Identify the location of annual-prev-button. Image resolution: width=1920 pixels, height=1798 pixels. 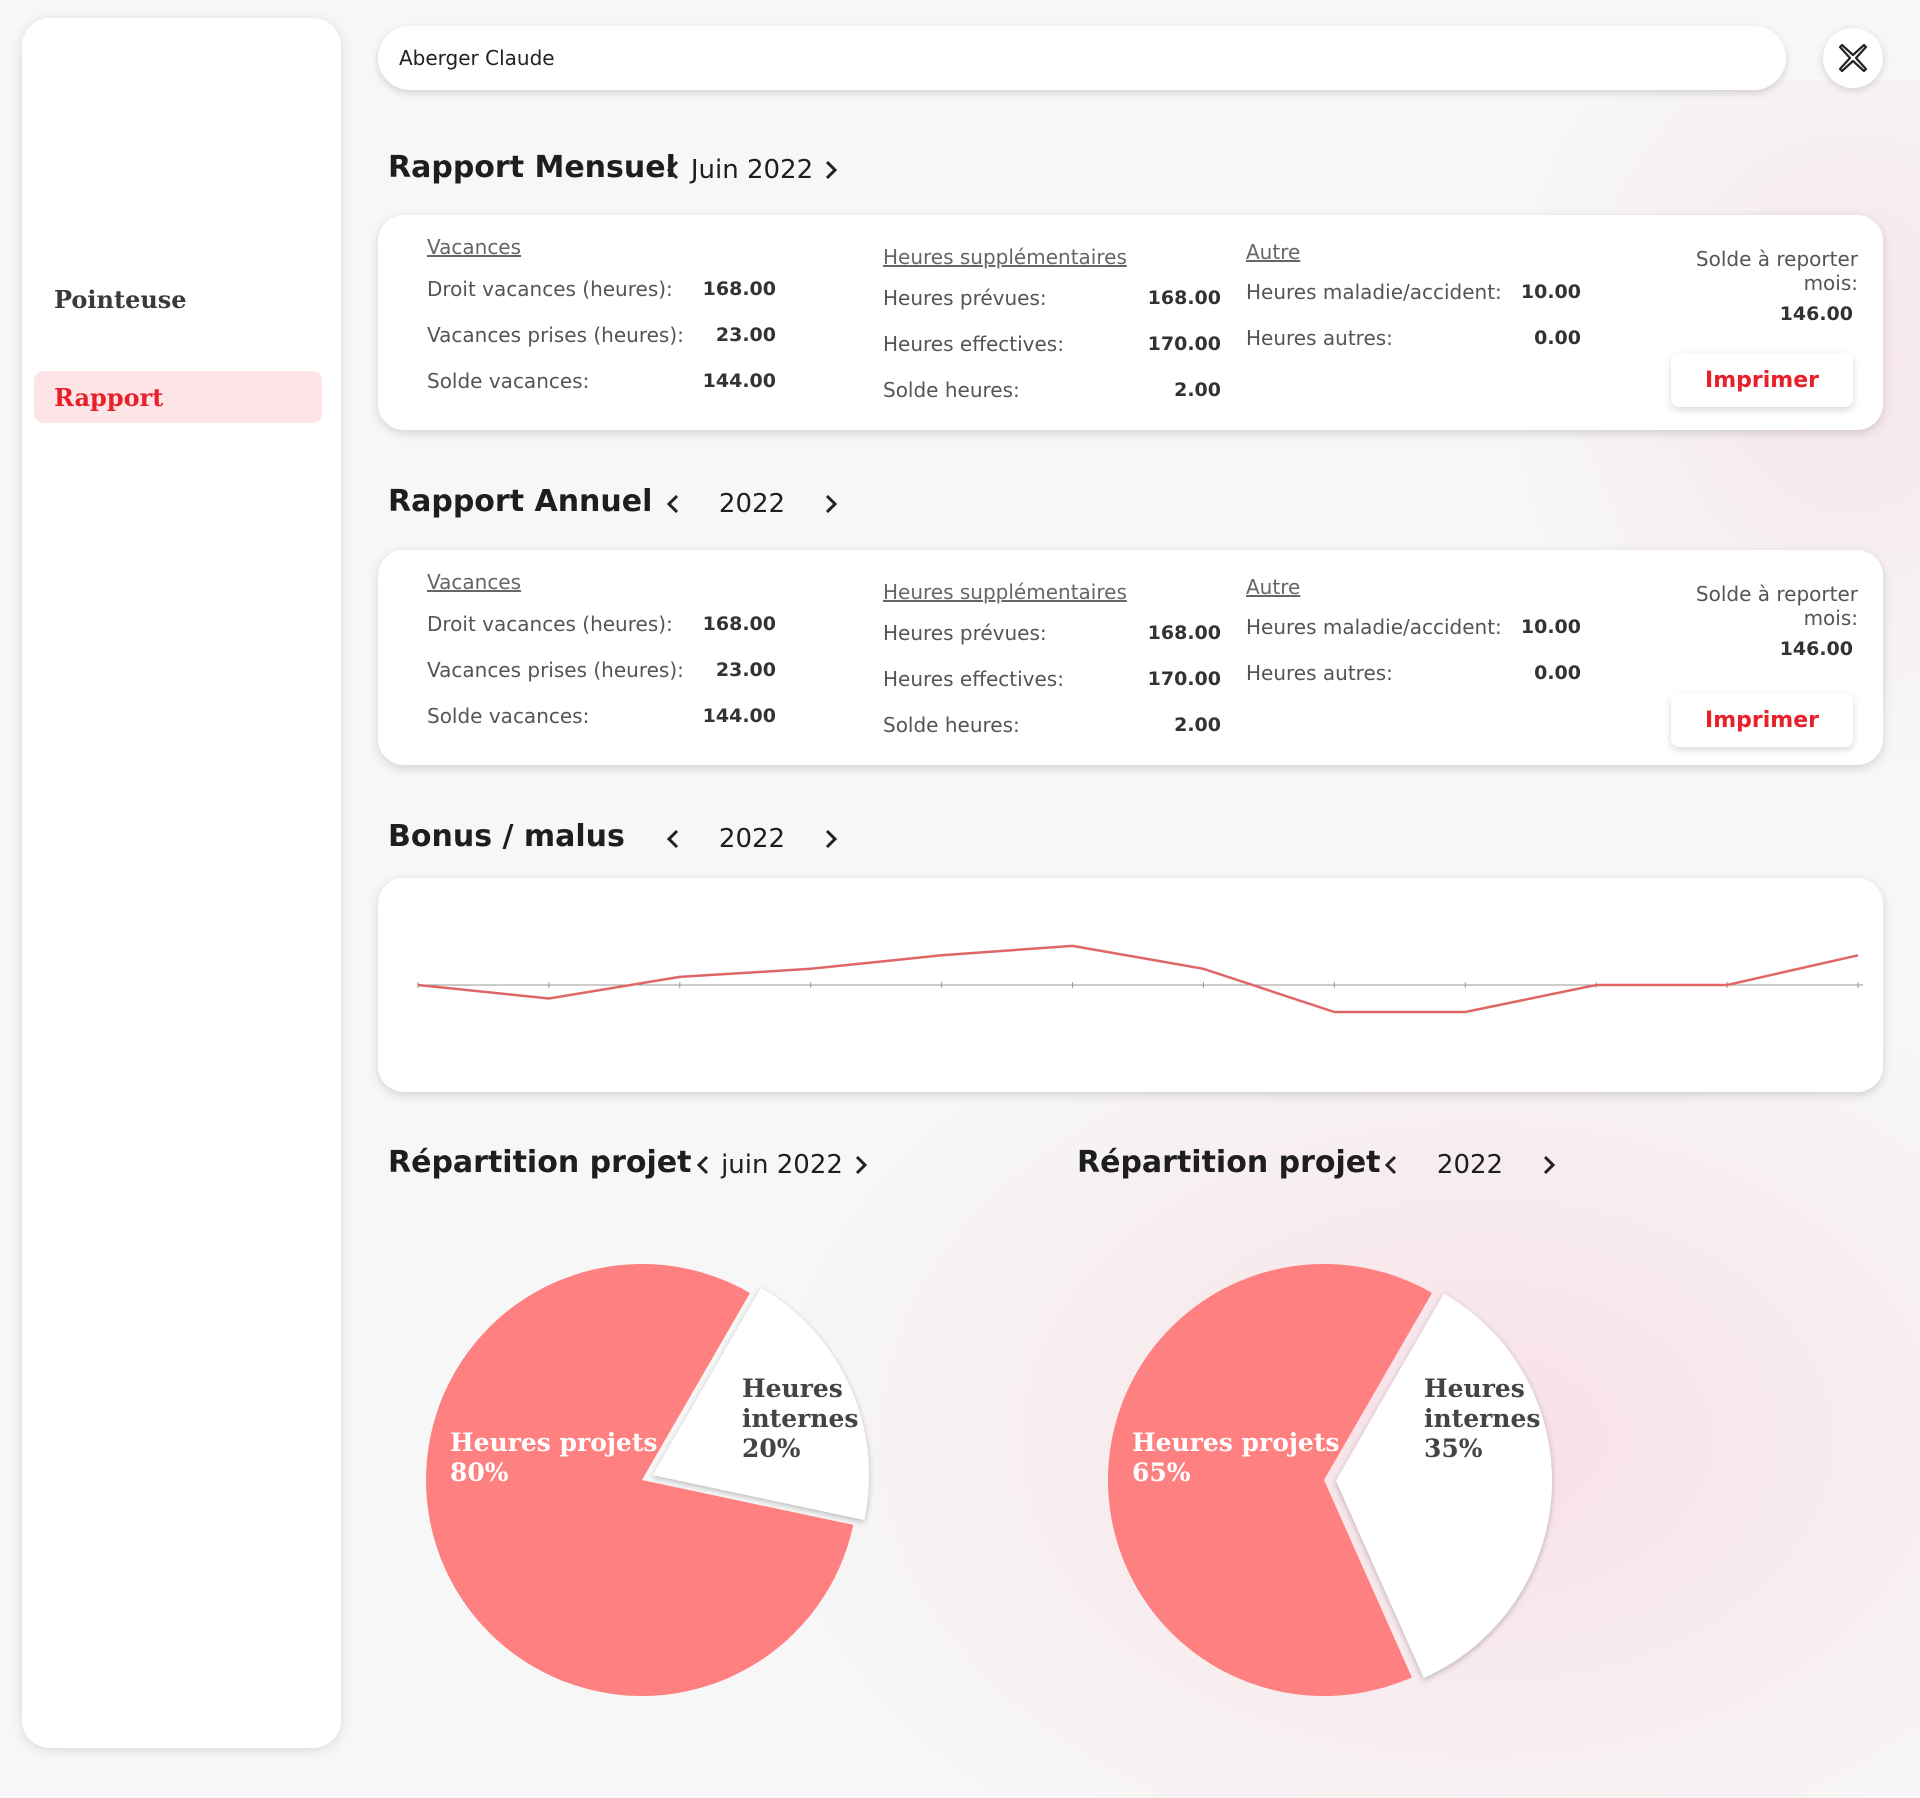
(673, 504).